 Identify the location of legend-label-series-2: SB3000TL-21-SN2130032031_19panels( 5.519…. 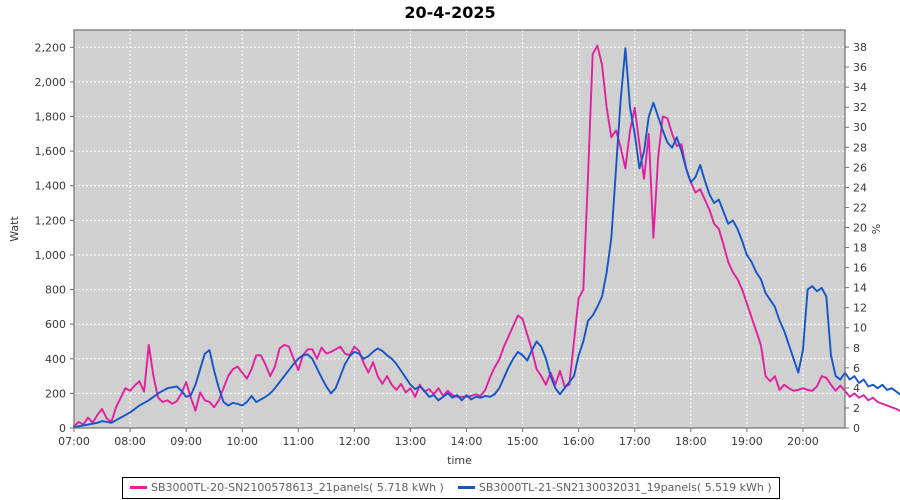
(625, 487).